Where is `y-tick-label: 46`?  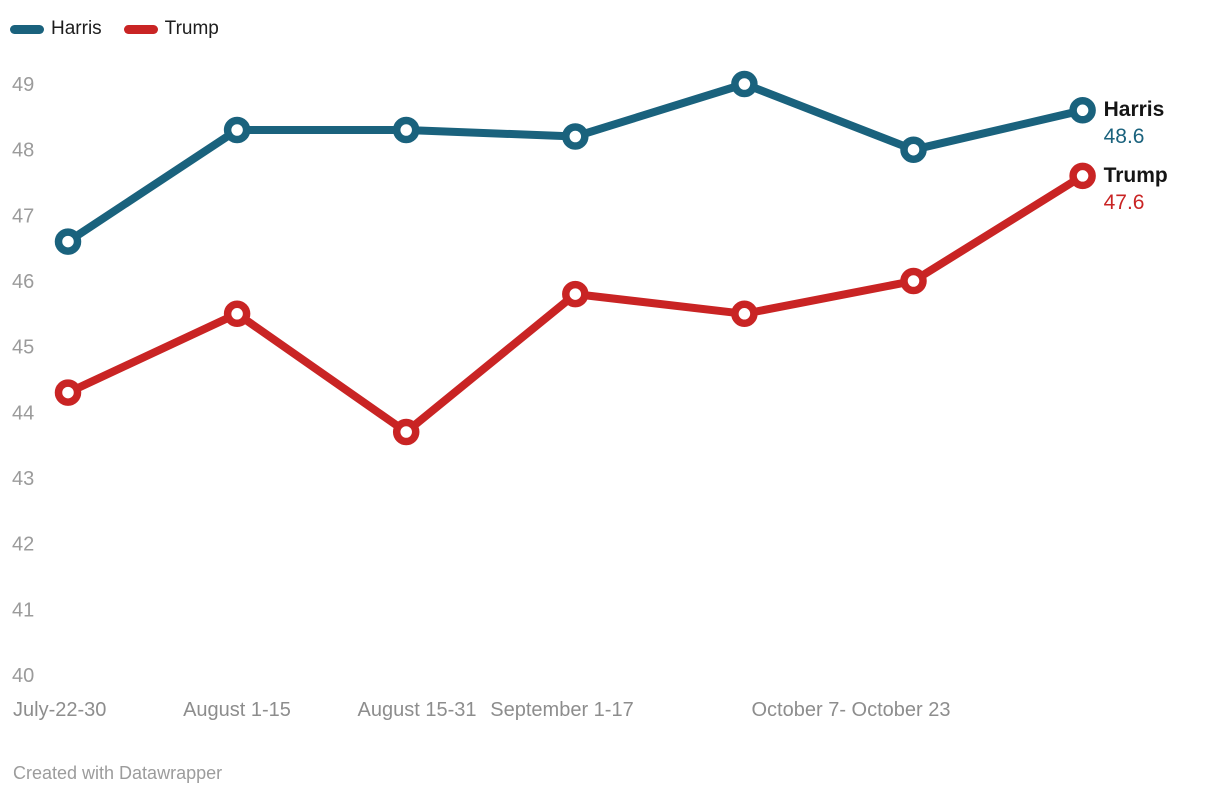 y-tick-label: 46 is located at coordinates (23, 282).